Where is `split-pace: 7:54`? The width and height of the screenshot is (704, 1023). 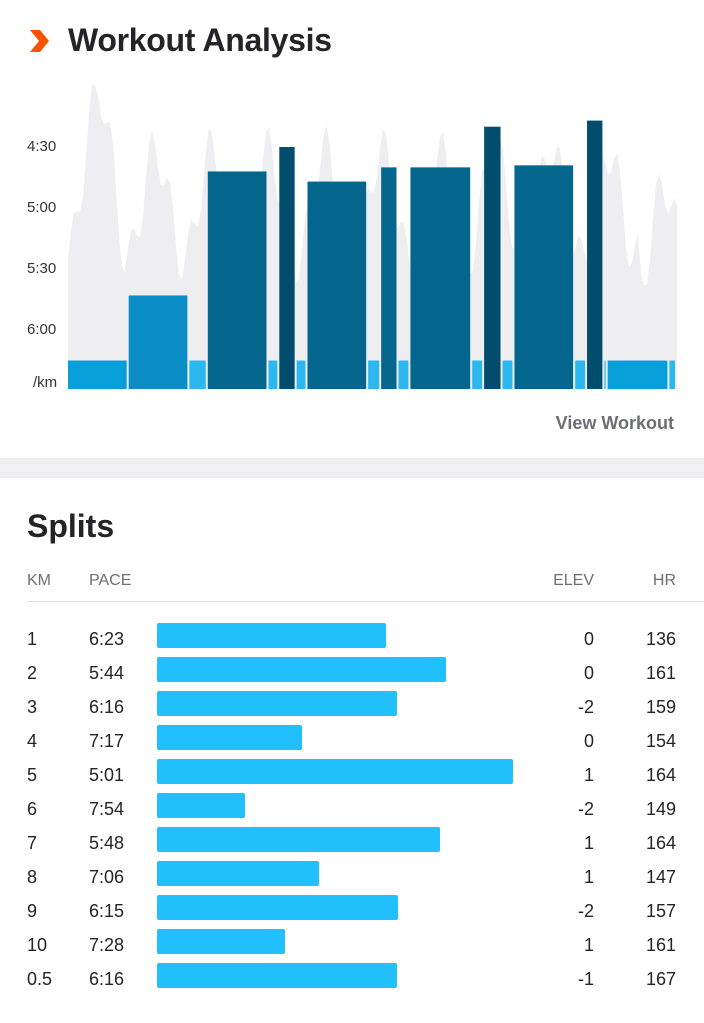 split-pace: 7:54 is located at coordinates (107, 809).